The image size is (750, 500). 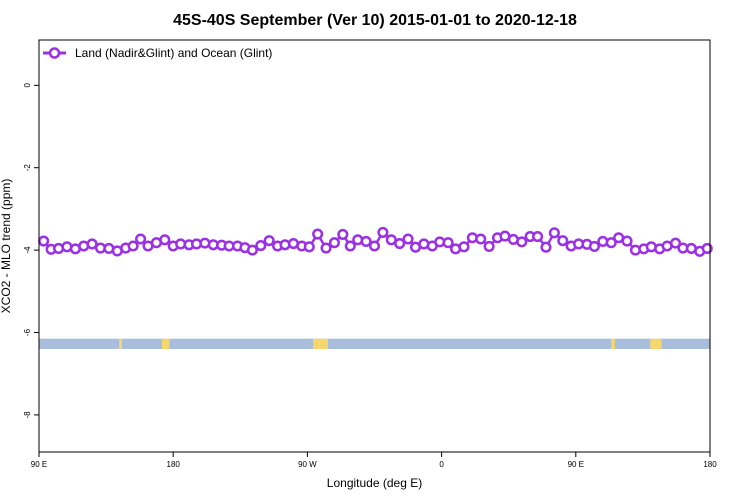 I want to click on land-ocean-bar, so click(x=374, y=343).